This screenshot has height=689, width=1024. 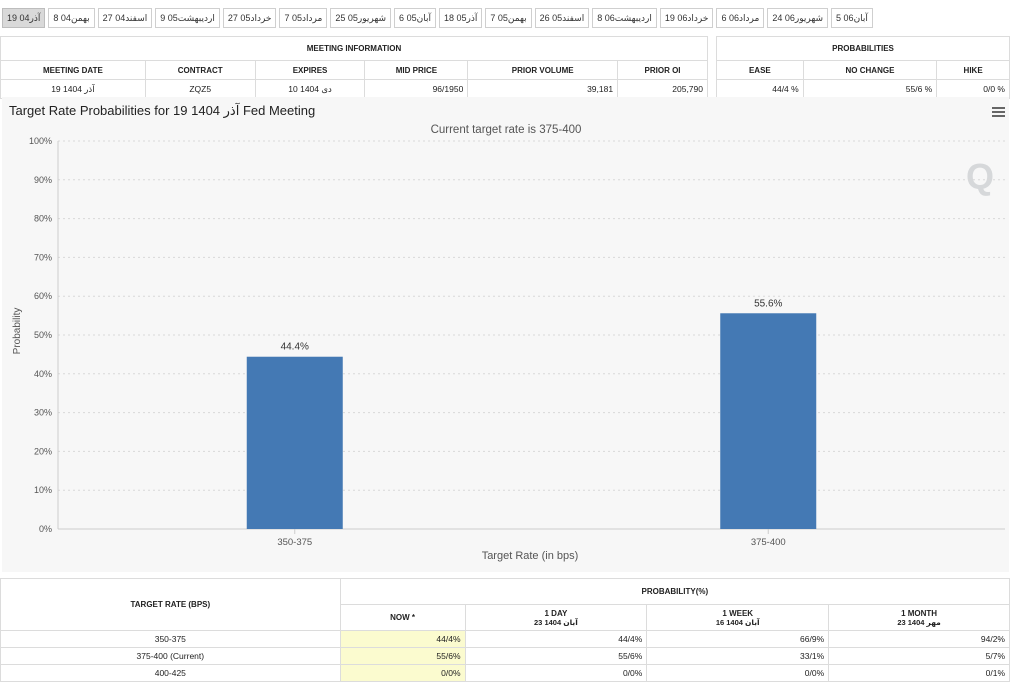 What do you see at coordinates (556, 656) in the screenshot?
I see `day-value: 55/6%` at bounding box center [556, 656].